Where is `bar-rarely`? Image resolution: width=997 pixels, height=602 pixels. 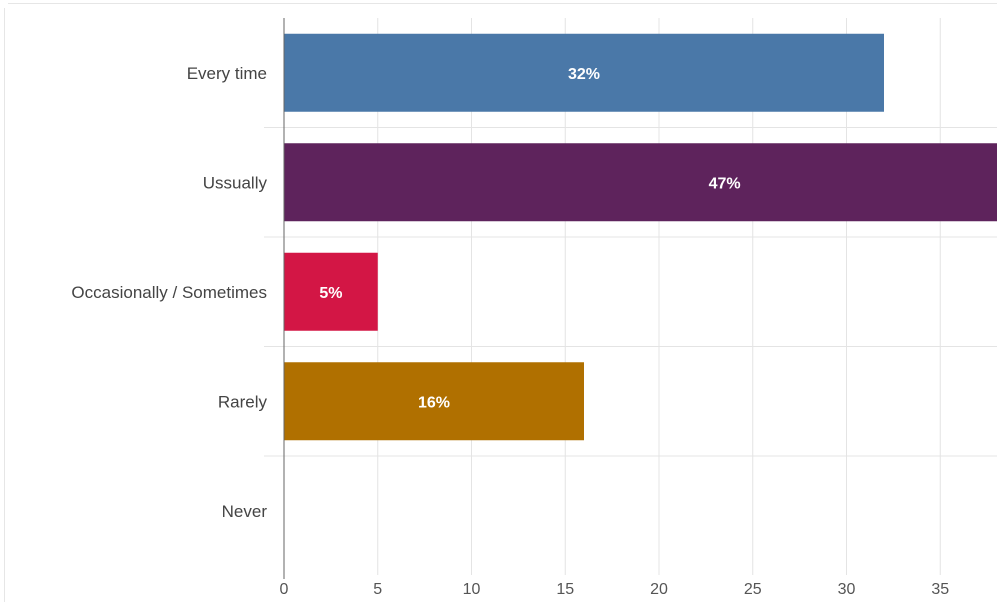 bar-rarely is located at coordinates (434, 401).